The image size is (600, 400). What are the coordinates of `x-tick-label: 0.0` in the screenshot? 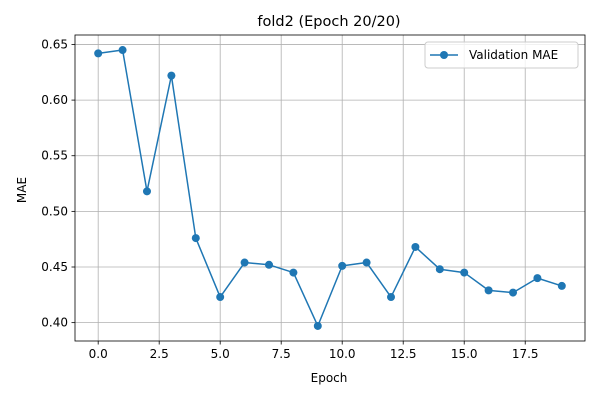 It's located at (98, 354).